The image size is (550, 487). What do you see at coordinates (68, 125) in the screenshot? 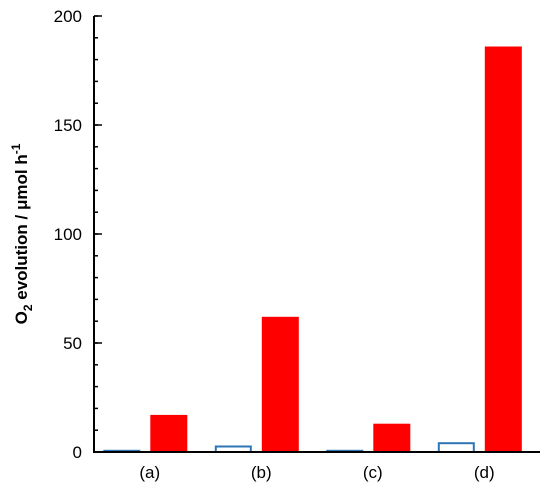
I see `y-tick-label: 150` at bounding box center [68, 125].